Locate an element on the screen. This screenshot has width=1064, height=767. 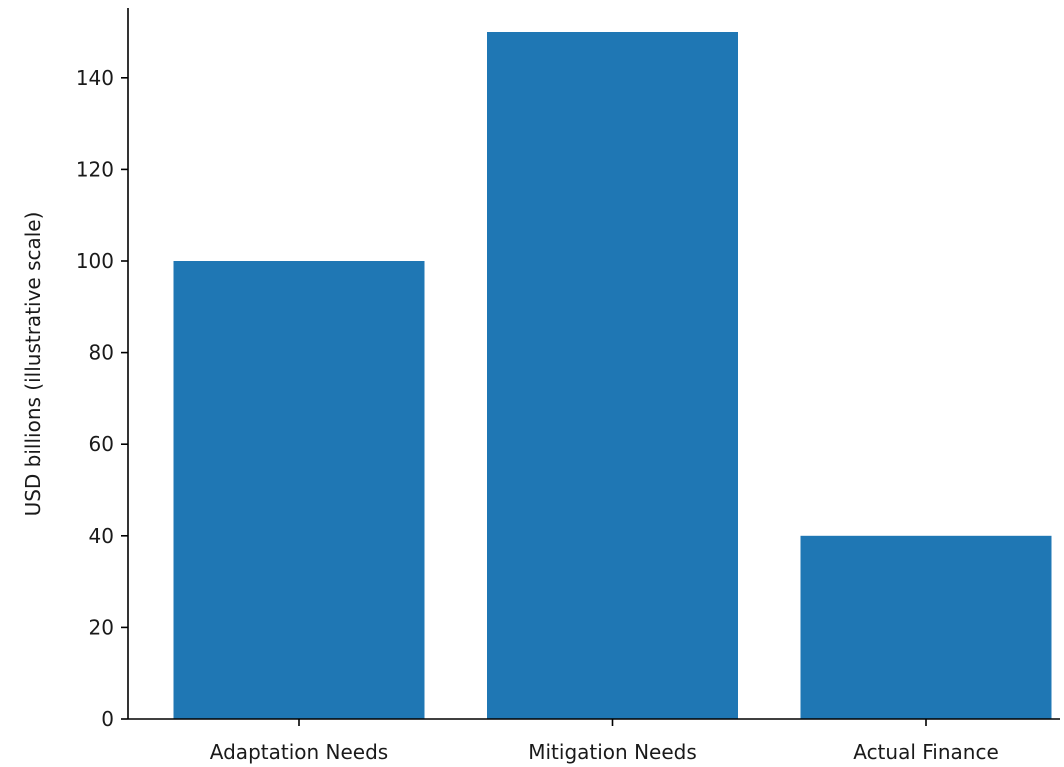
y-tick-label: 60 is located at coordinates (101, 444).